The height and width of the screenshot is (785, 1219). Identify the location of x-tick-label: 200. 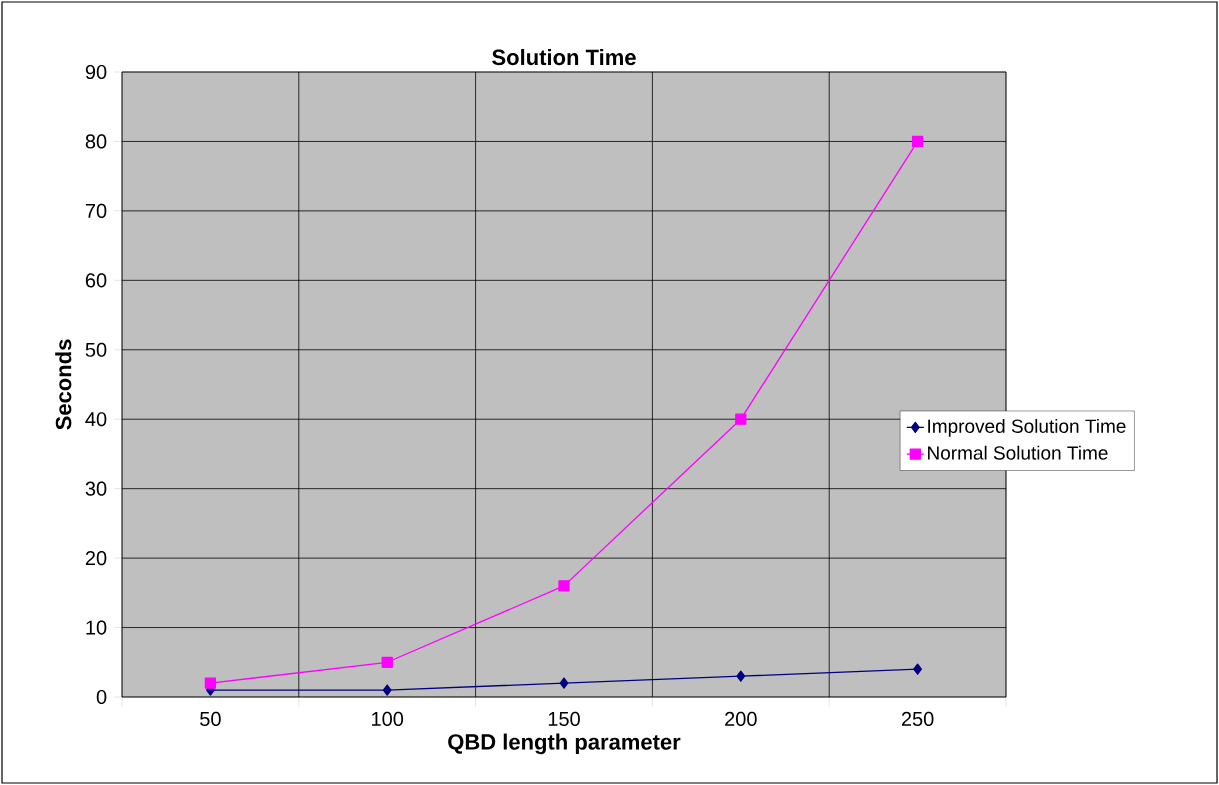
(741, 719).